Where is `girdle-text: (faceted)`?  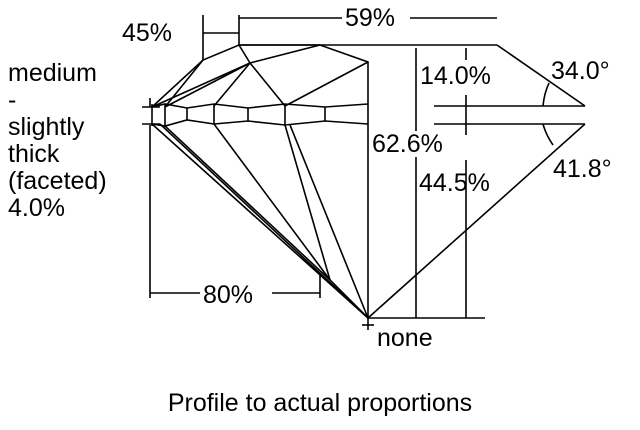 girdle-text: (faceted) is located at coordinates (57, 181).